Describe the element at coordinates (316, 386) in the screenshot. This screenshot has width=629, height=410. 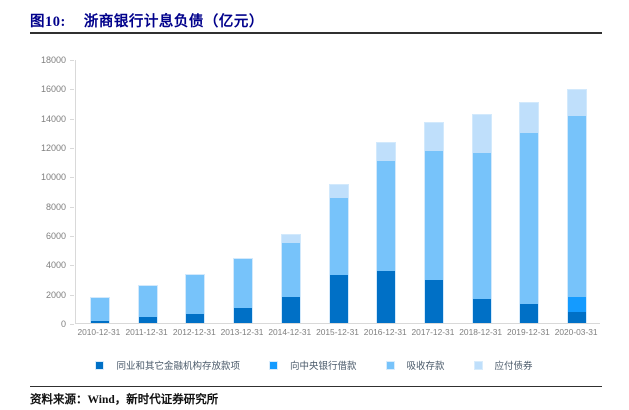
I see `footer-divider` at that location.